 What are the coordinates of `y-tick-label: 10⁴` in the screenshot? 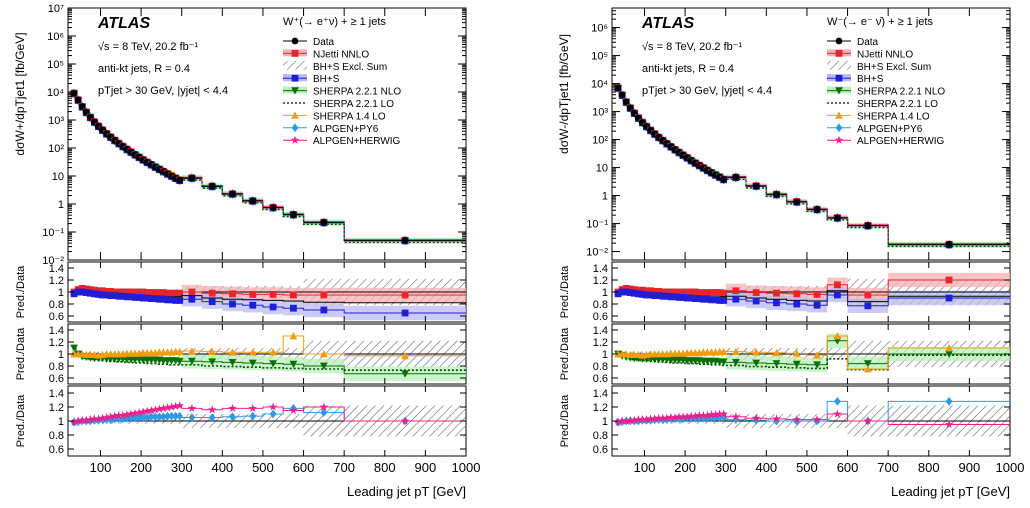 It's located at (599, 85).